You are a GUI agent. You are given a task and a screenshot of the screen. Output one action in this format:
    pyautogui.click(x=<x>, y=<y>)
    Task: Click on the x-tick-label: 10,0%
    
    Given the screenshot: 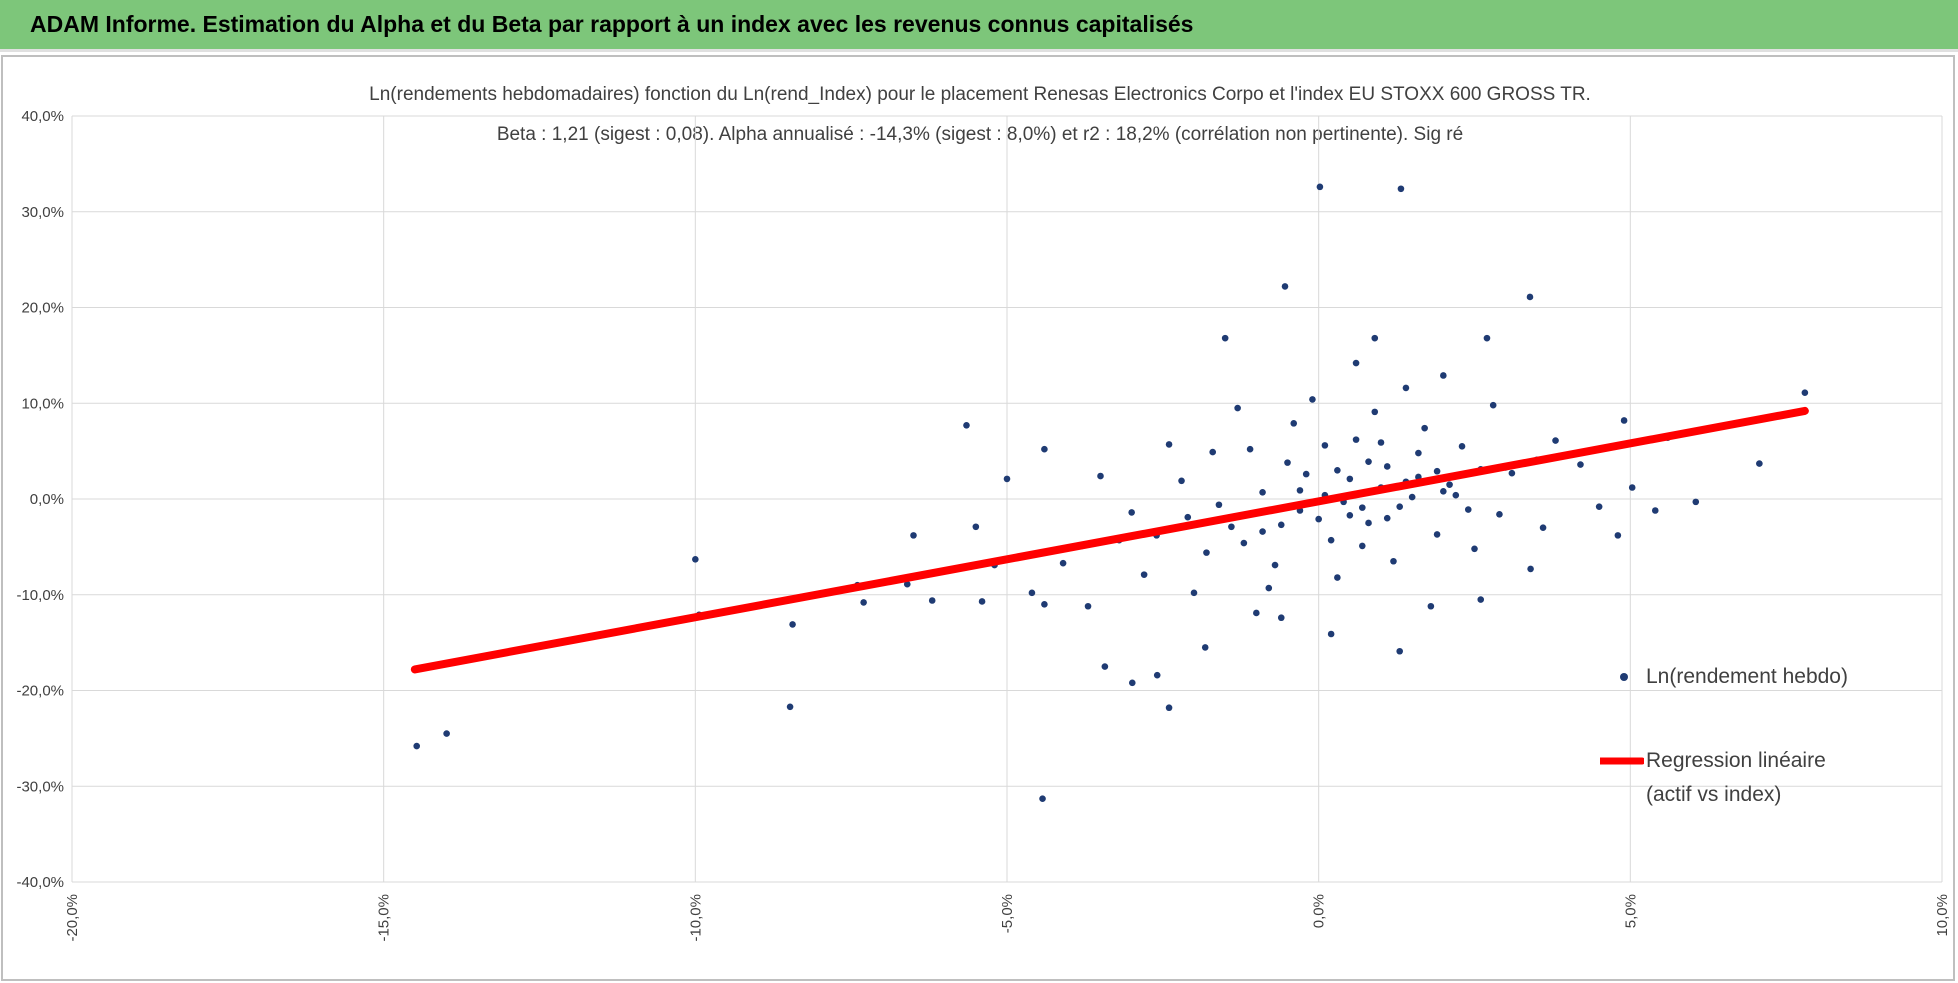 What is the action you would take?
    pyautogui.click(x=1942, y=915)
    